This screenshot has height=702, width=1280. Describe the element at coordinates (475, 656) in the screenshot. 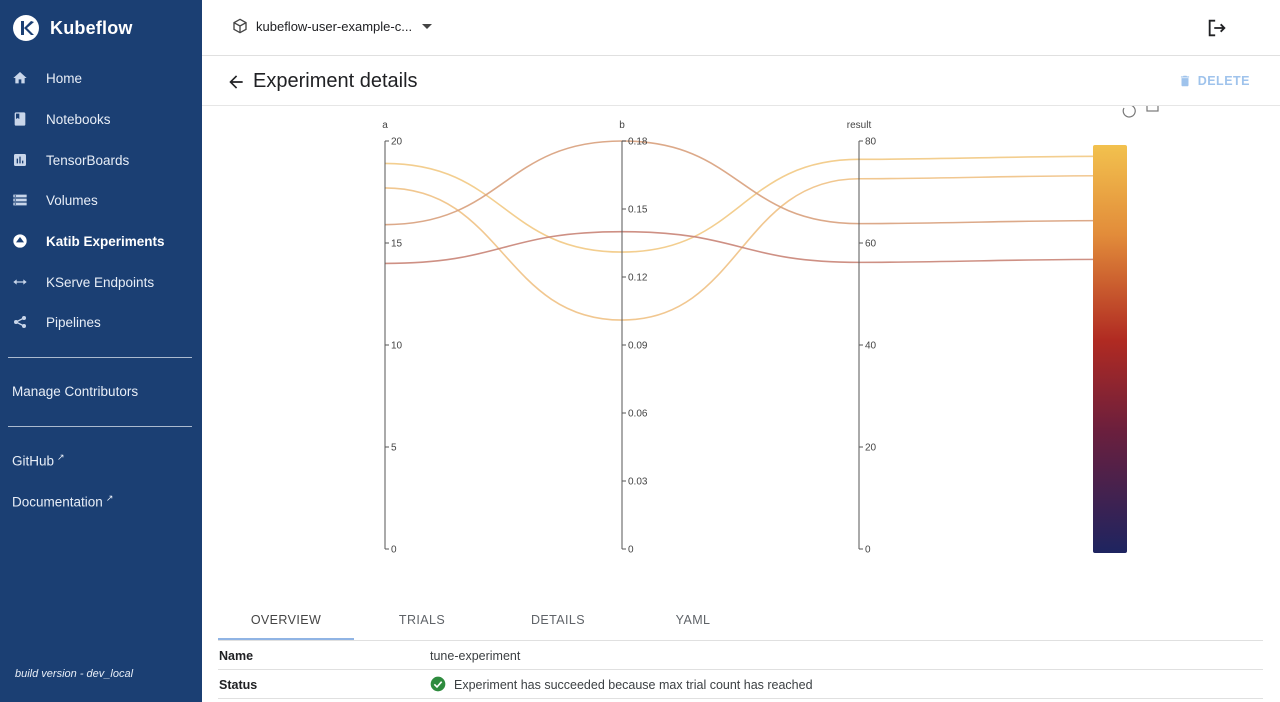

I see `name-value: tune-experiment` at that location.